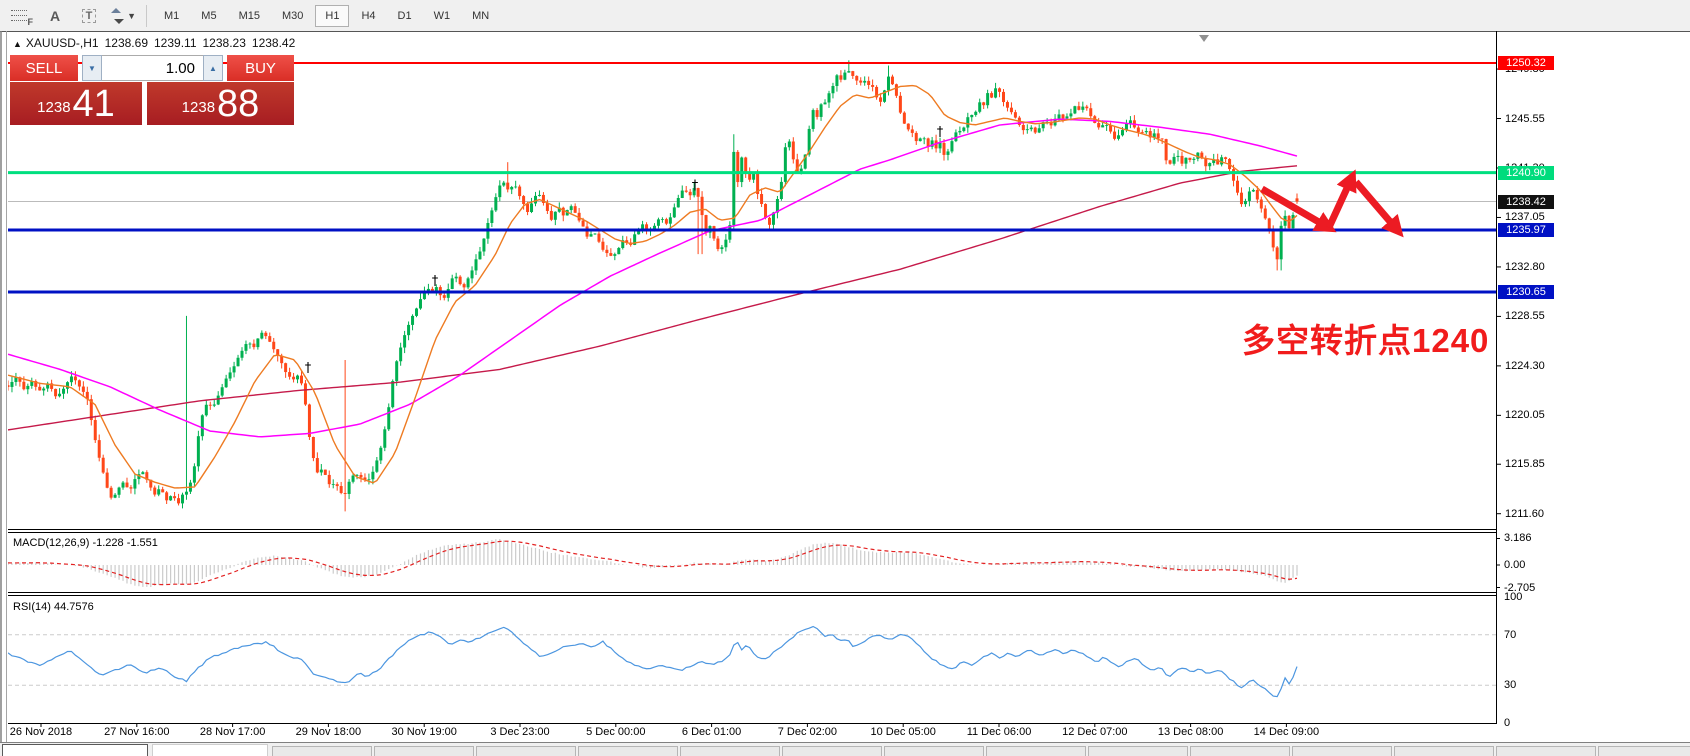  What do you see at coordinates (520, 732) in the screenshot?
I see `time-axis-label: 3 Dec 23:00` at bounding box center [520, 732].